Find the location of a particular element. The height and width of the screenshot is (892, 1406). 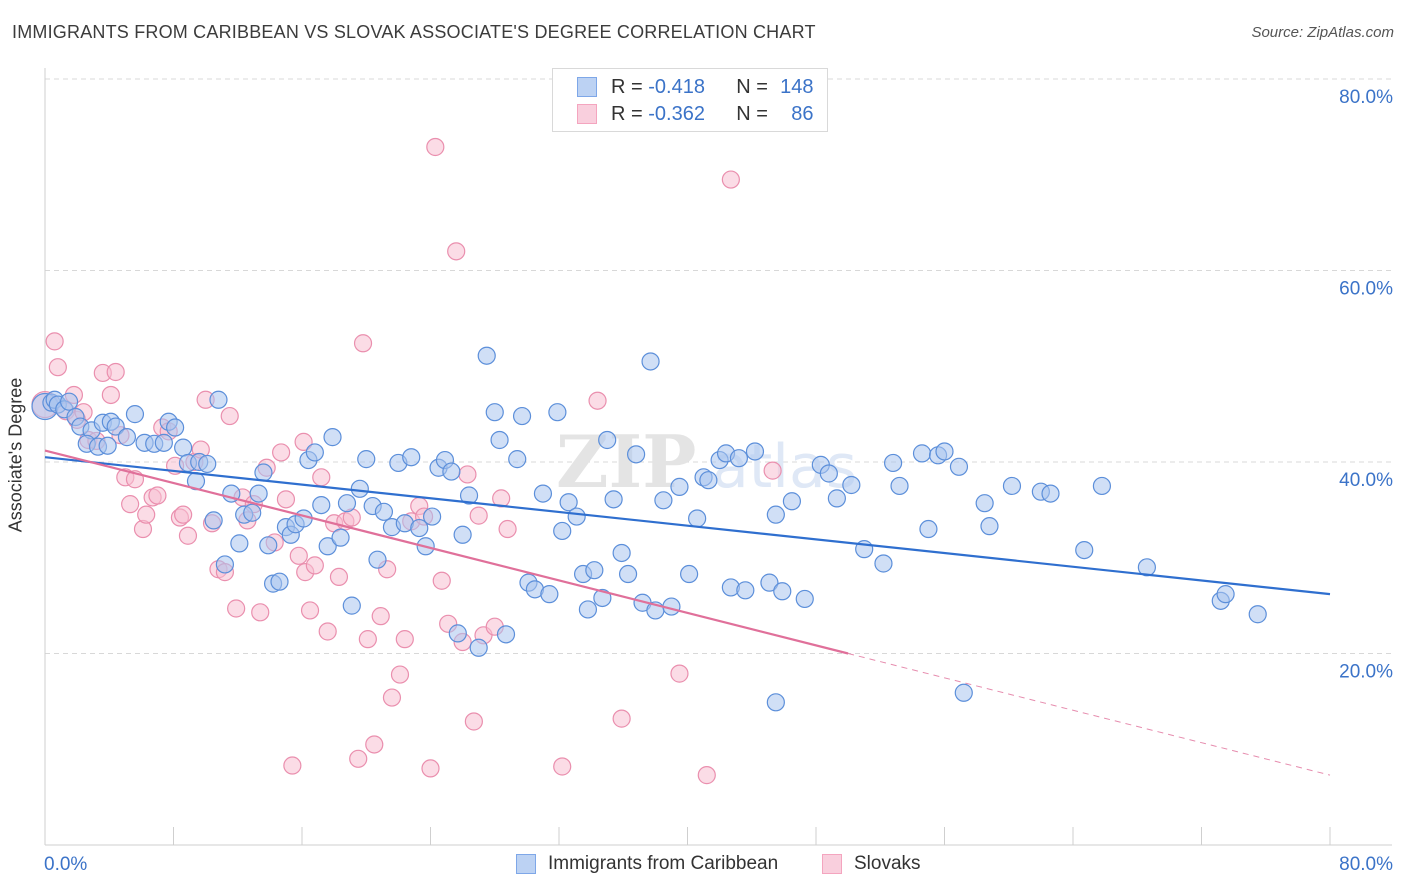

r-value: -0.418 is located at coordinates (676, 86).